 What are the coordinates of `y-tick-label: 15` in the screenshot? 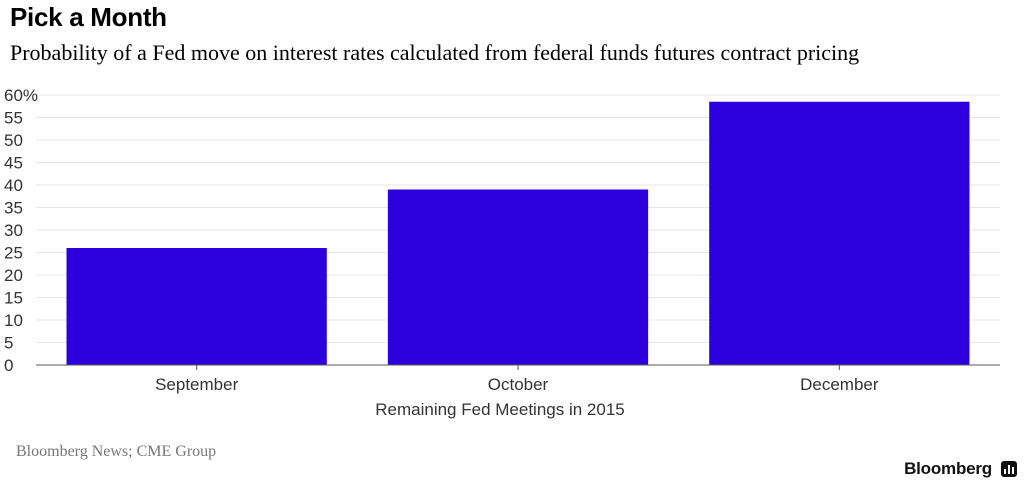 It's located at (13, 298).